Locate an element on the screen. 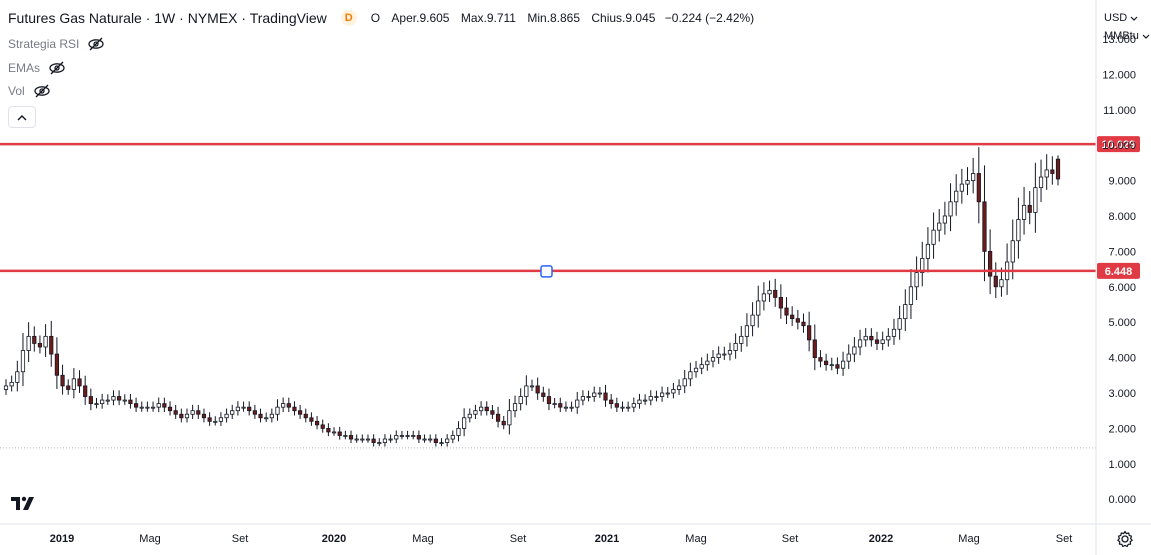  data-badge: D is located at coordinates (348, 18).